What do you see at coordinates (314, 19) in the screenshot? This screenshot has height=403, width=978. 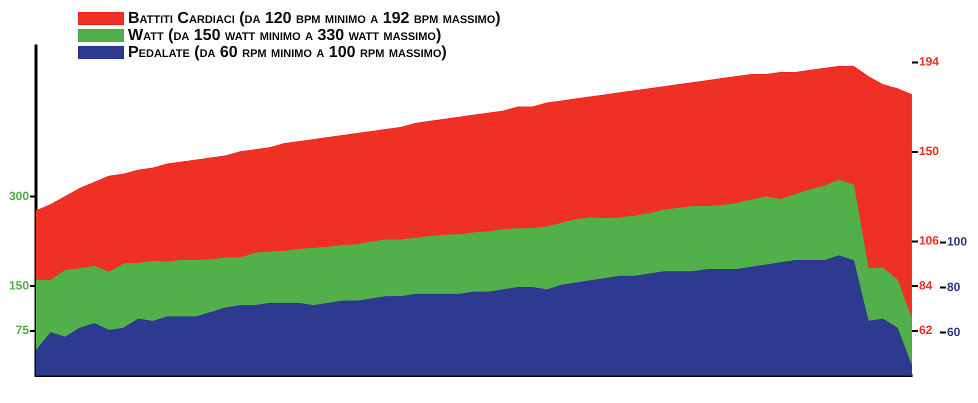 I see `legend-label: Battiti Cardiaci (da 120 bpm minimo a 192 bpm massimo)` at bounding box center [314, 19].